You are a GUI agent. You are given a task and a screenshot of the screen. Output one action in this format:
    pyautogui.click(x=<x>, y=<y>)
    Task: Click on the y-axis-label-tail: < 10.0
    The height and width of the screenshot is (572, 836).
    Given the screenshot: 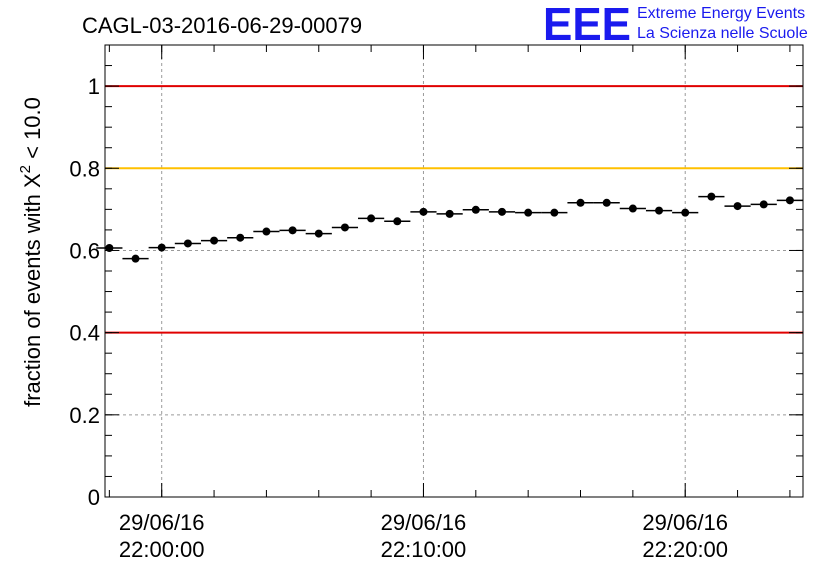 What is the action you would take?
    pyautogui.click(x=32, y=131)
    